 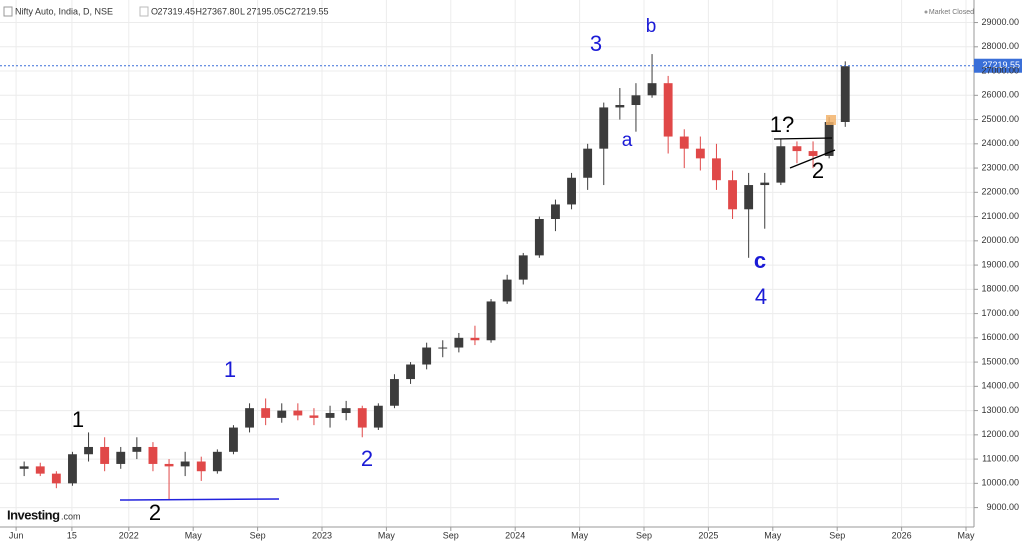 I want to click on market-status: Market Closed, so click(x=951, y=12).